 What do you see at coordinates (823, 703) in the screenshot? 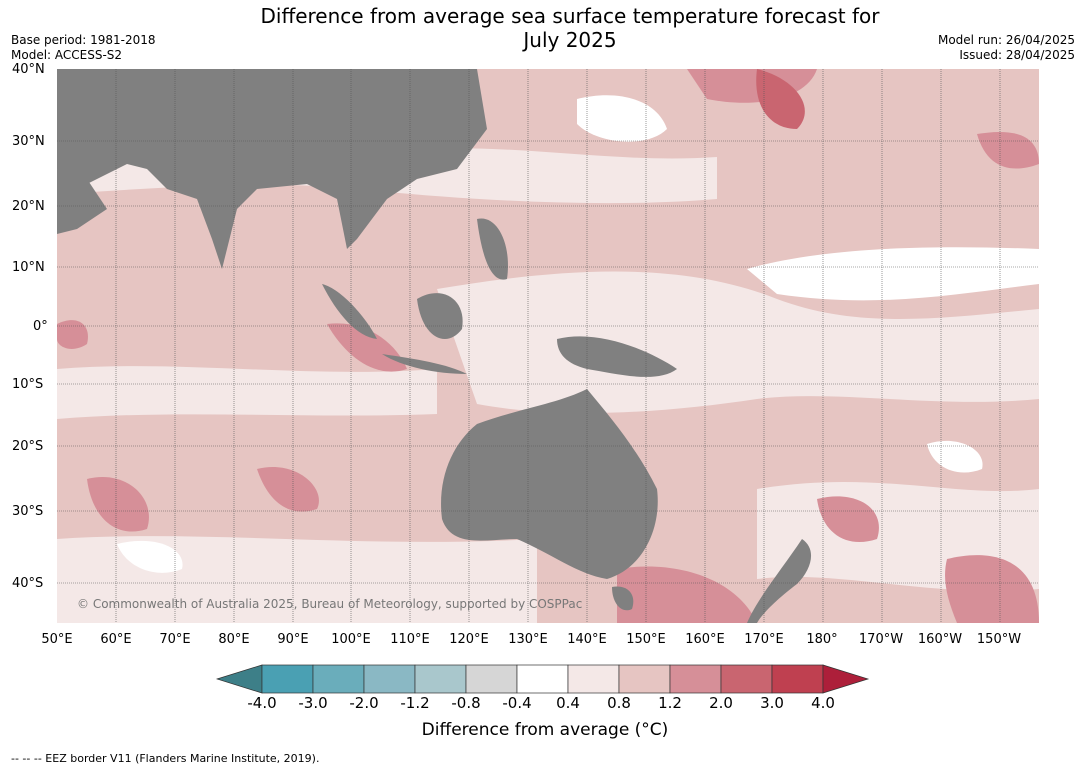
I see `colorbar-tick: 4.0` at bounding box center [823, 703].